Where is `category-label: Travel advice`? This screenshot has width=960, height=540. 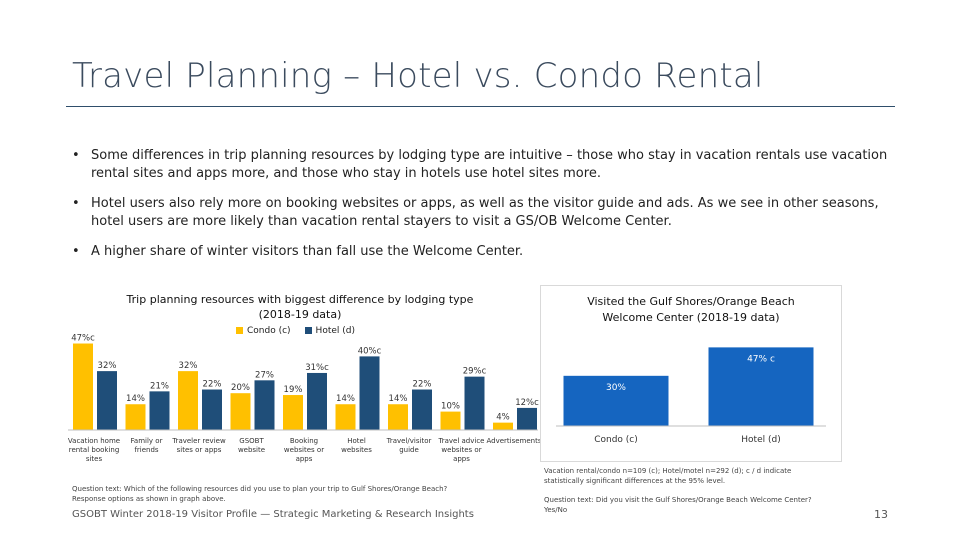 category-label: Travel advice is located at coordinates (460, 441).